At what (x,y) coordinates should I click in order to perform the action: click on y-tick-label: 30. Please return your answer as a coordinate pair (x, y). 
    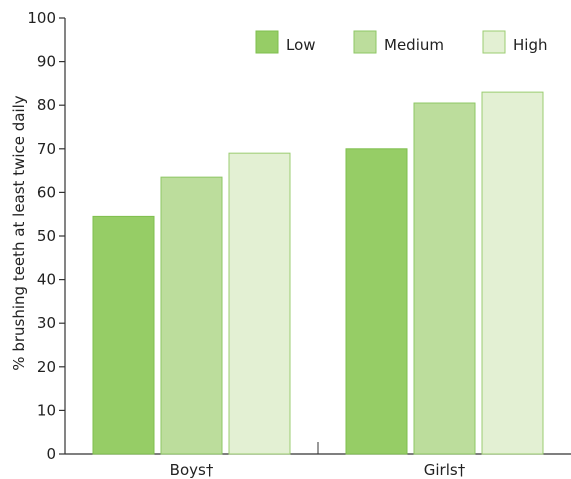
    Looking at the image, I should click on (46, 323).